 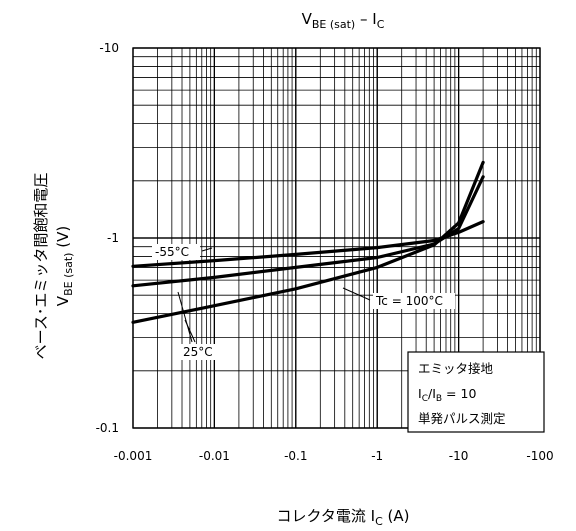 What do you see at coordinates (539, 456) in the screenshot?
I see `x-tick-label: -100` at bounding box center [539, 456].